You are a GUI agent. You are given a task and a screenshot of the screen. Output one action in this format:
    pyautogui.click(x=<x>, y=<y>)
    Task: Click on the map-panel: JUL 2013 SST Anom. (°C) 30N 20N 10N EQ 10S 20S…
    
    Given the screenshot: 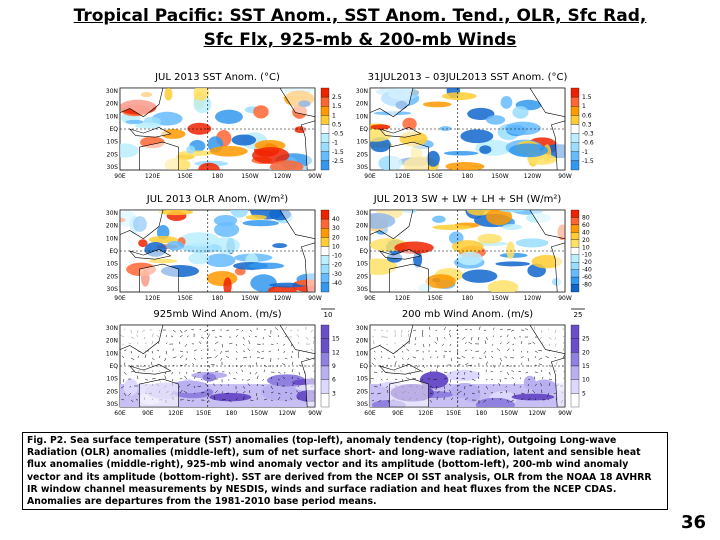 What is the action you would take?
    pyautogui.click(x=225, y=126)
    